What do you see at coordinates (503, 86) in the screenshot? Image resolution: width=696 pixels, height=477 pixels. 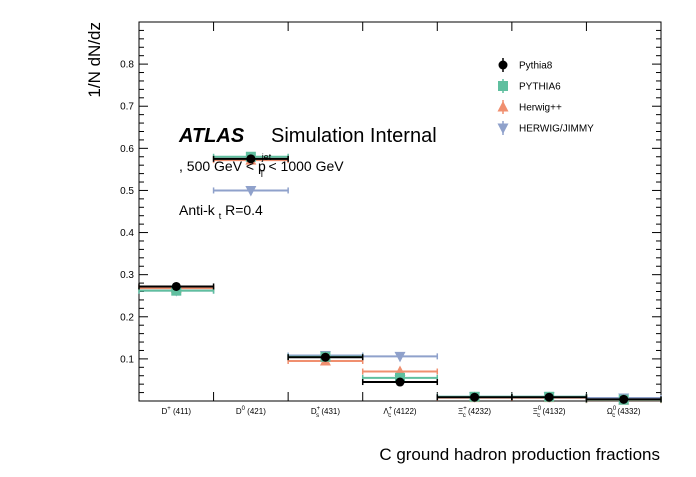 I see `legend-marker-square` at bounding box center [503, 86].